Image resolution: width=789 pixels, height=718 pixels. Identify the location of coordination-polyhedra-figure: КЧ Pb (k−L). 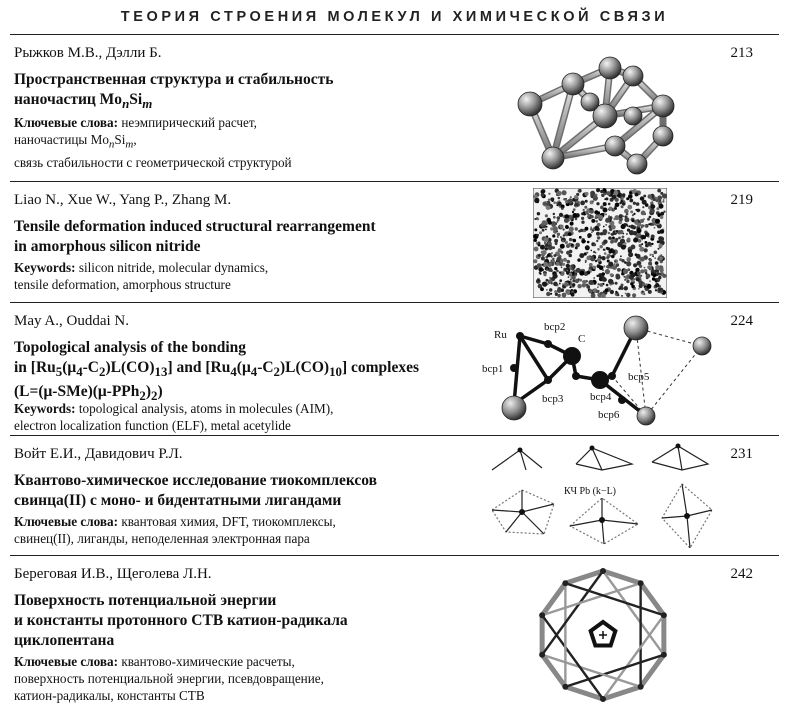
(602, 496).